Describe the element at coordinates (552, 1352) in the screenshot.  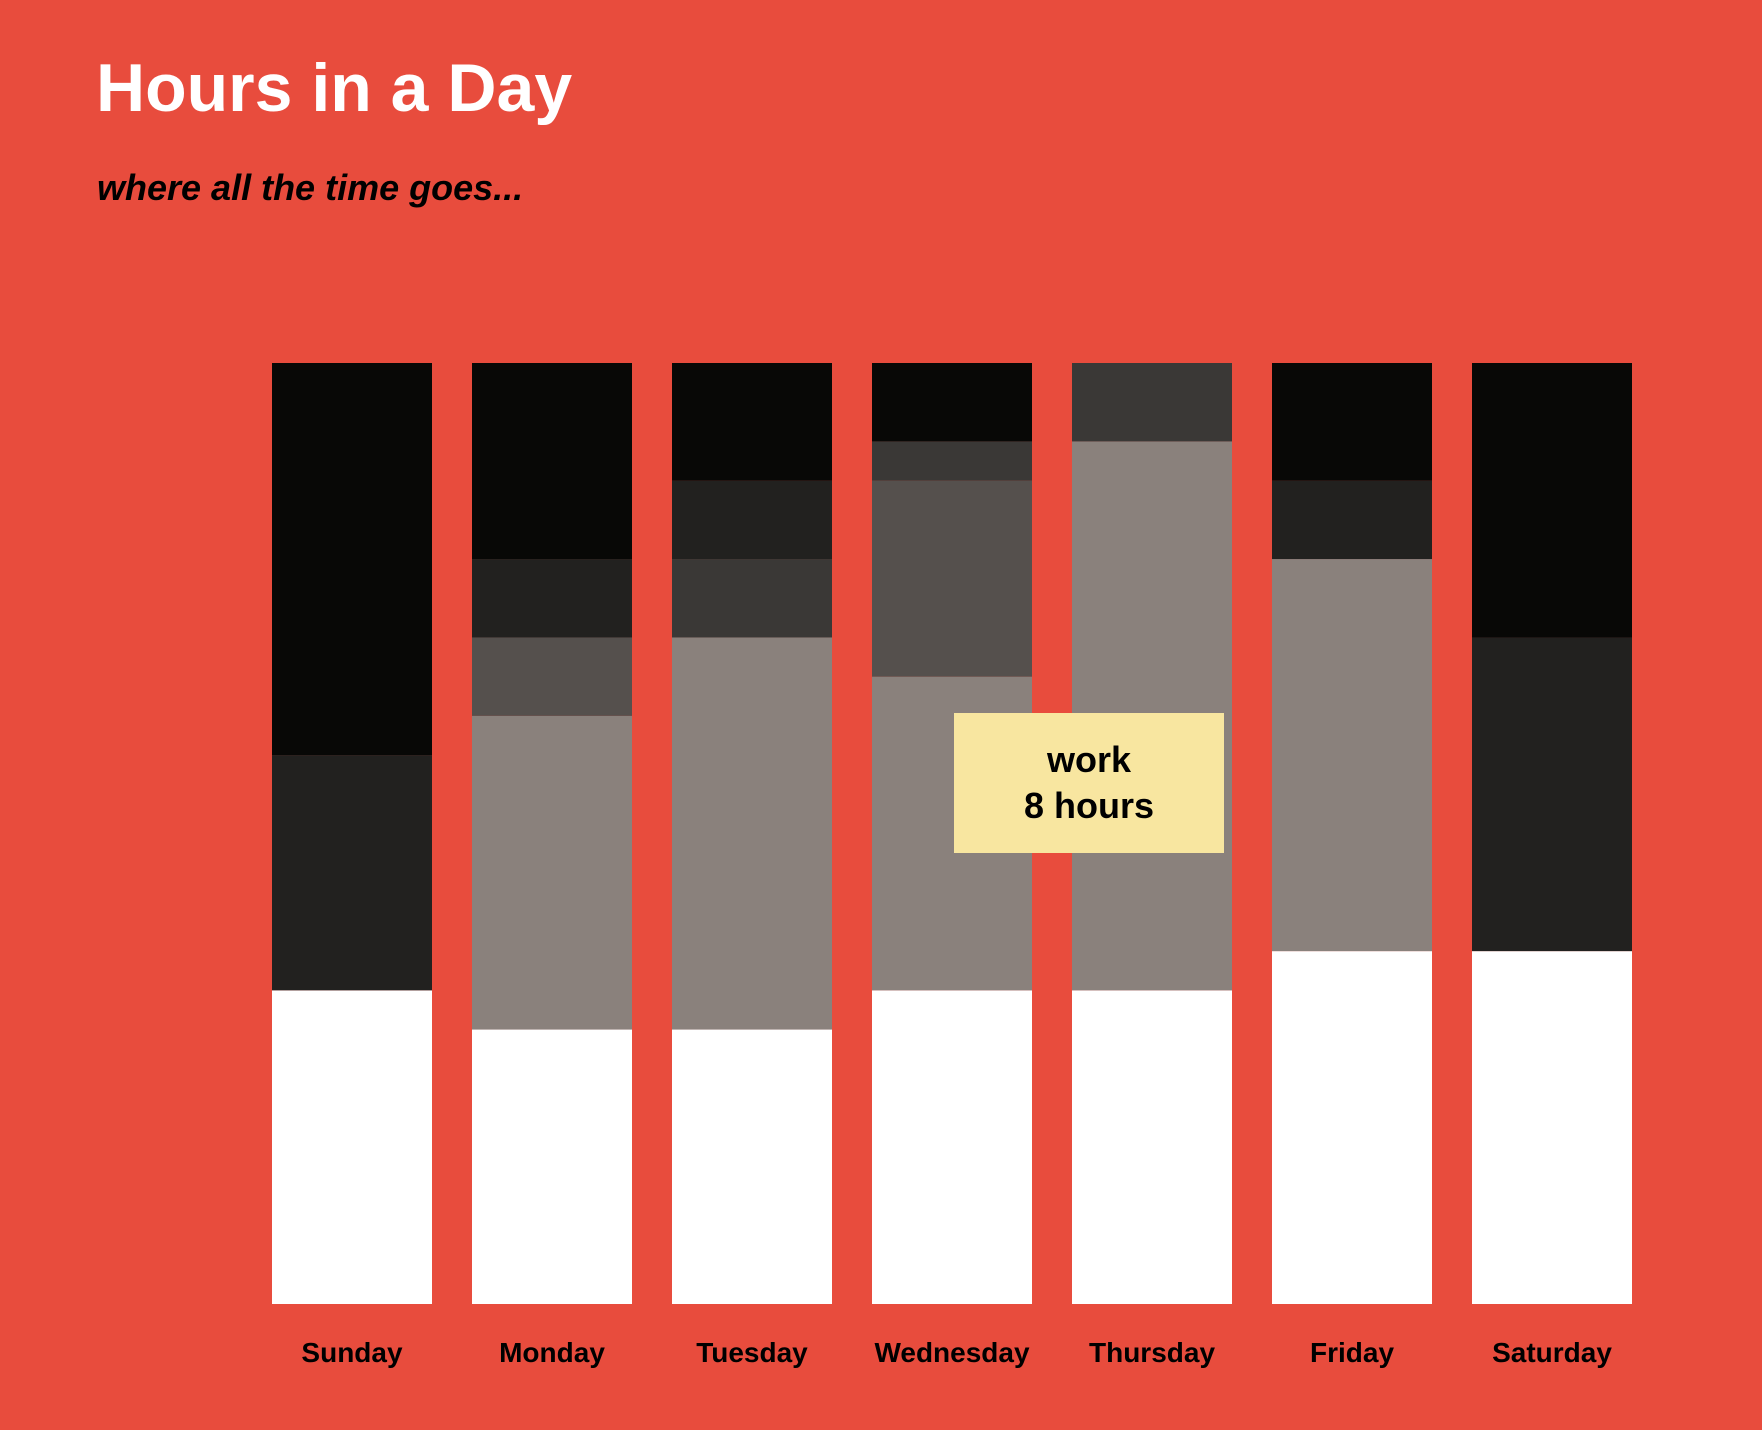
I see `x-tick-label-monday: Monday` at that location.